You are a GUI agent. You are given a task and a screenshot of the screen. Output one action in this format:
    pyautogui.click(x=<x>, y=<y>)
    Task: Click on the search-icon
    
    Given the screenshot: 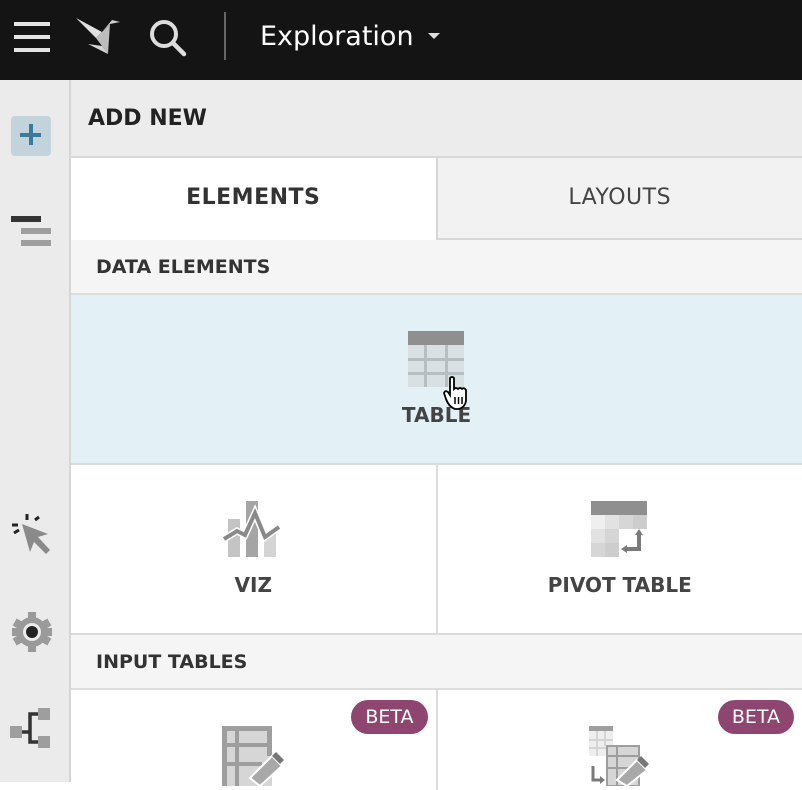 What is the action you would take?
    pyautogui.click(x=168, y=38)
    